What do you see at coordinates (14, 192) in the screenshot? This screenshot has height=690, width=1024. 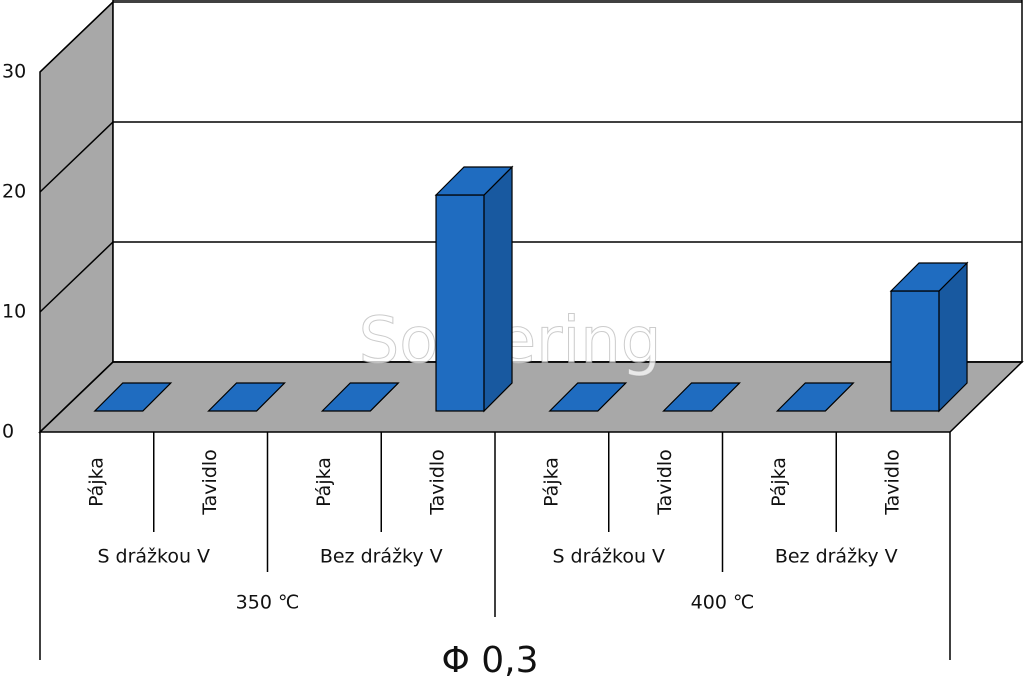 I see `y-tick-label: 20` at bounding box center [14, 192].